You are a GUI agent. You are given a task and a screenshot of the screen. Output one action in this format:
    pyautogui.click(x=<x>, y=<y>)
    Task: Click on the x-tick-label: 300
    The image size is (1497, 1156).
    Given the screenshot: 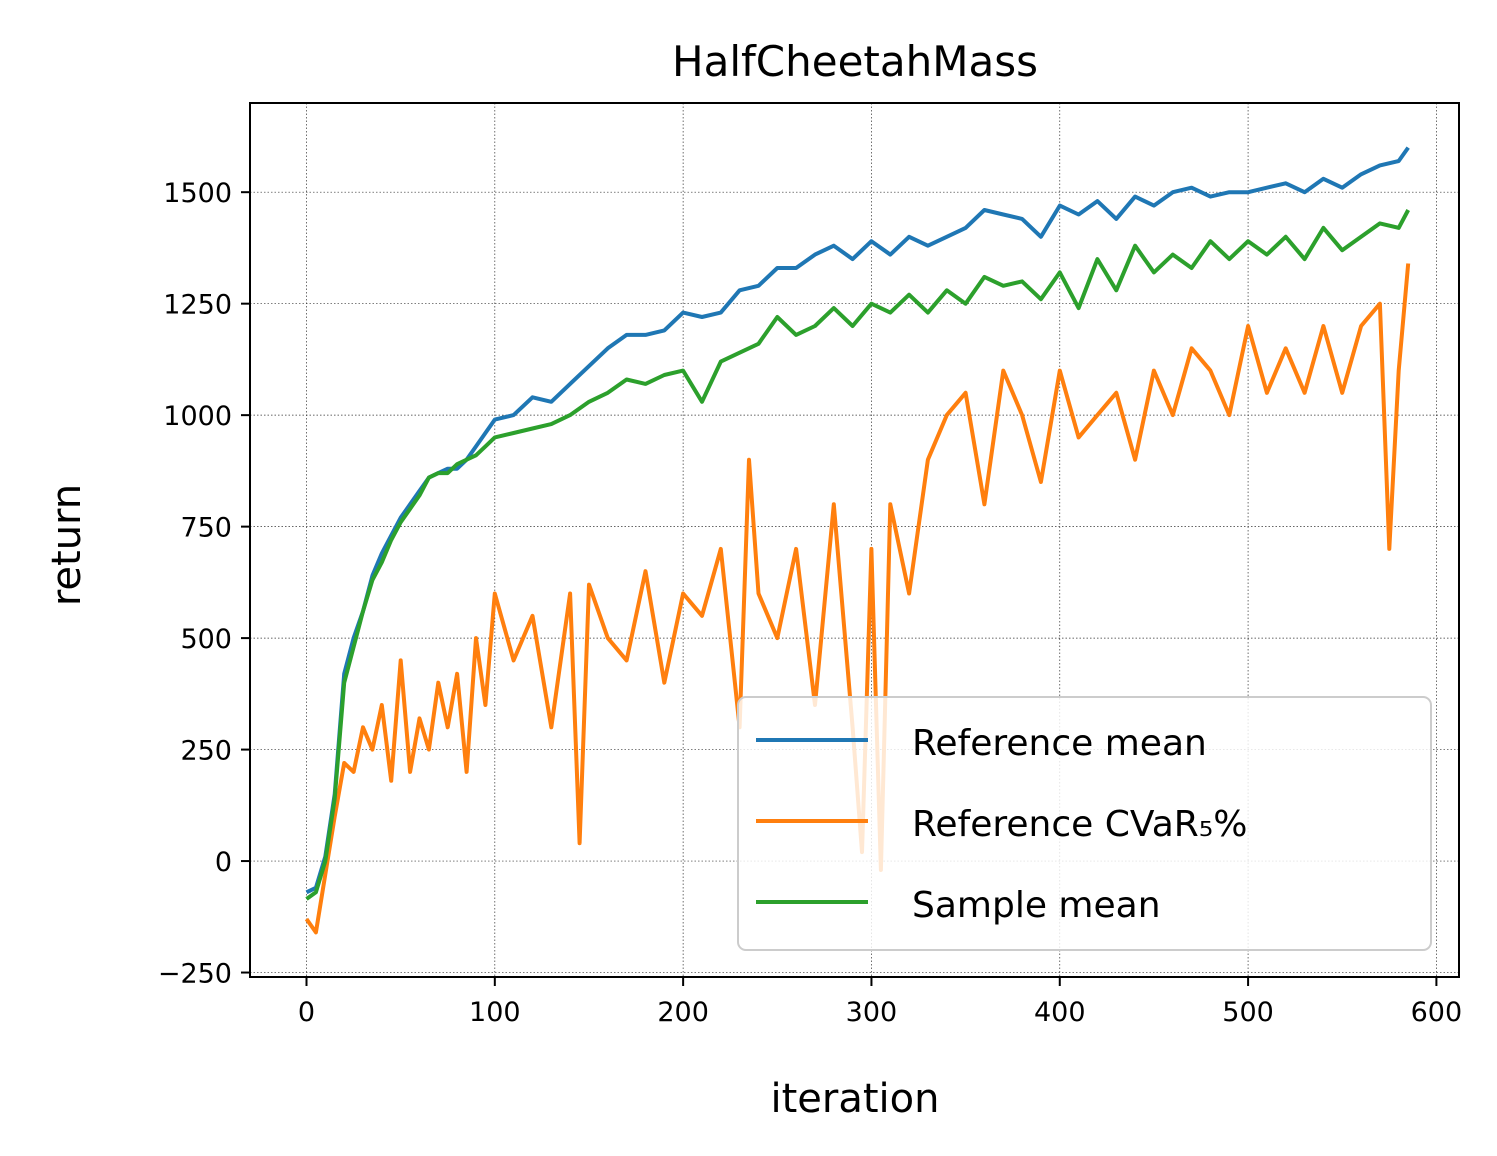 What is the action you would take?
    pyautogui.click(x=872, y=1012)
    